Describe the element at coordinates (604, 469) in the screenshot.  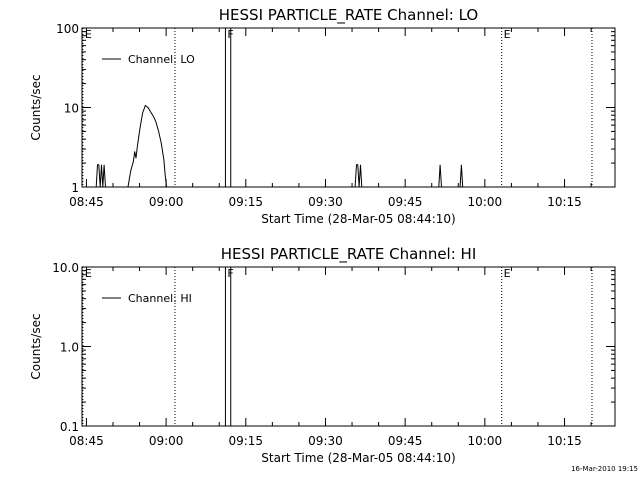
I see `footer-timestamp: 16-Mar-2010 19:15` at that location.